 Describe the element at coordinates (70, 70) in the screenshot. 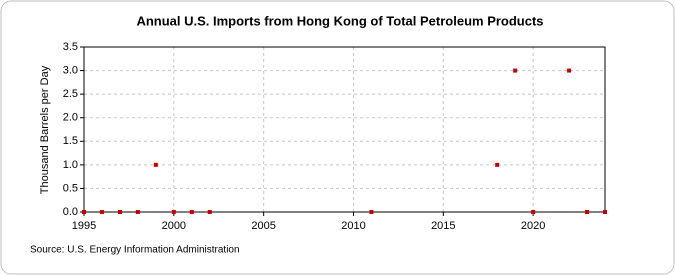

I see `y-tick-label: 3.0` at that location.